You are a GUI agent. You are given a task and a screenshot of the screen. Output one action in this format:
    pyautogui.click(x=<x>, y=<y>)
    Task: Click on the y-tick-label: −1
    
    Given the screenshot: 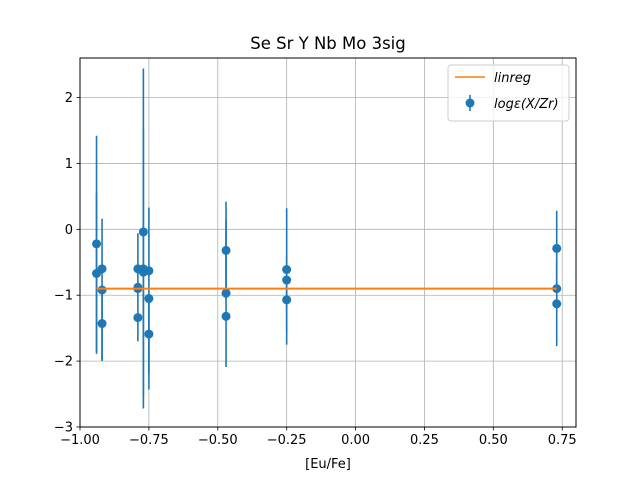 What is the action you would take?
    pyautogui.click(x=63, y=296)
    